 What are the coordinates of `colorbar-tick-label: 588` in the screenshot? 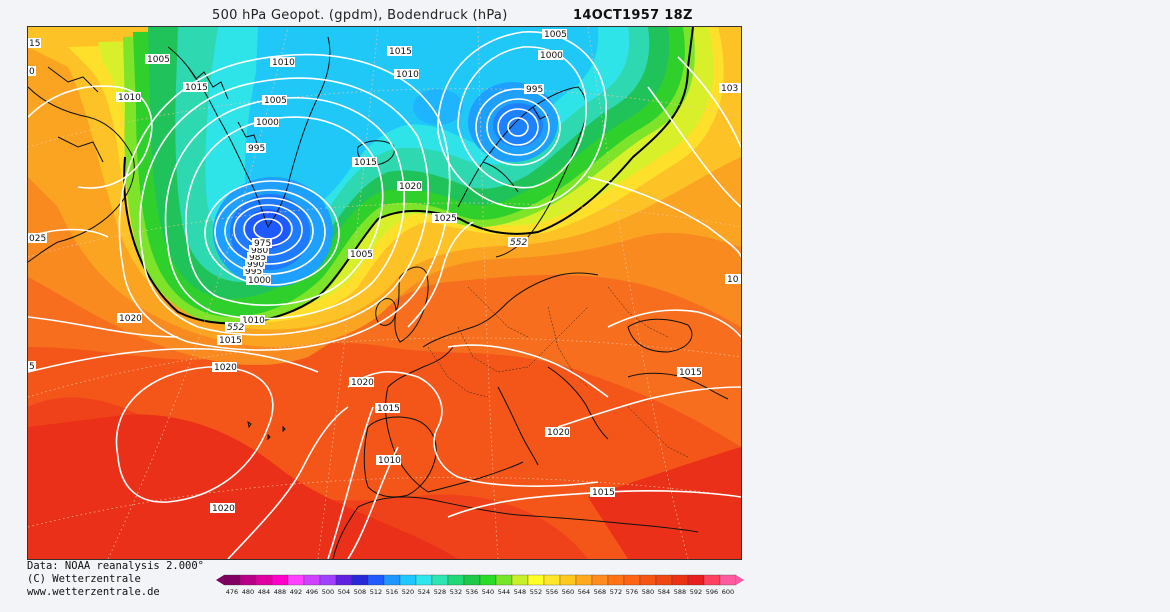 It's located at (680, 592).